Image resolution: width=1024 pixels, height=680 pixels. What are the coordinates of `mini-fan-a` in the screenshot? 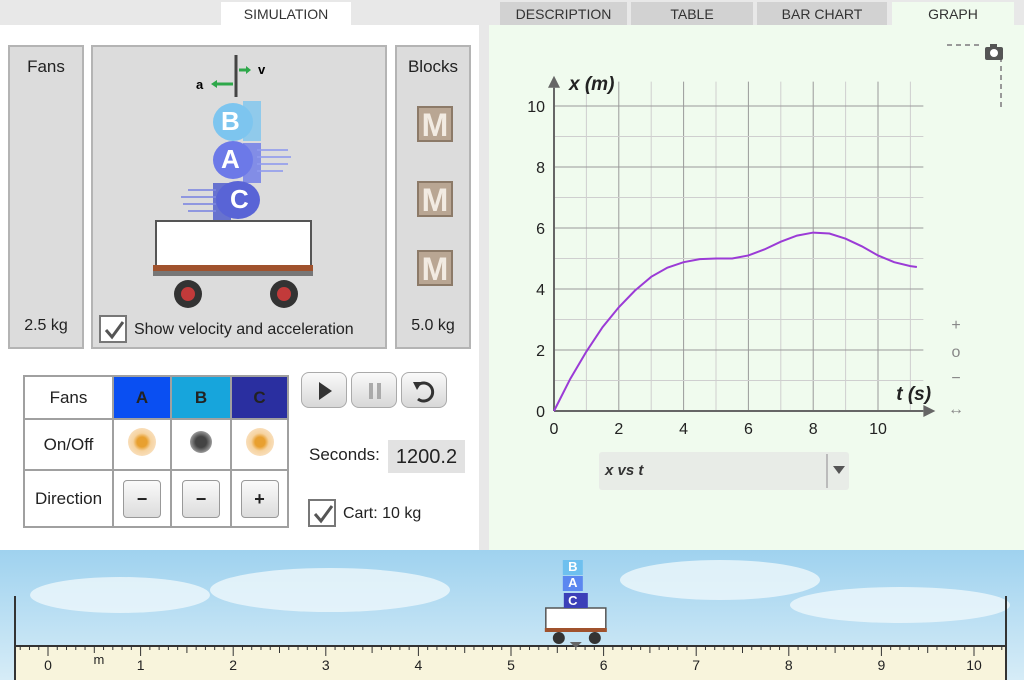 It's located at (572, 583).